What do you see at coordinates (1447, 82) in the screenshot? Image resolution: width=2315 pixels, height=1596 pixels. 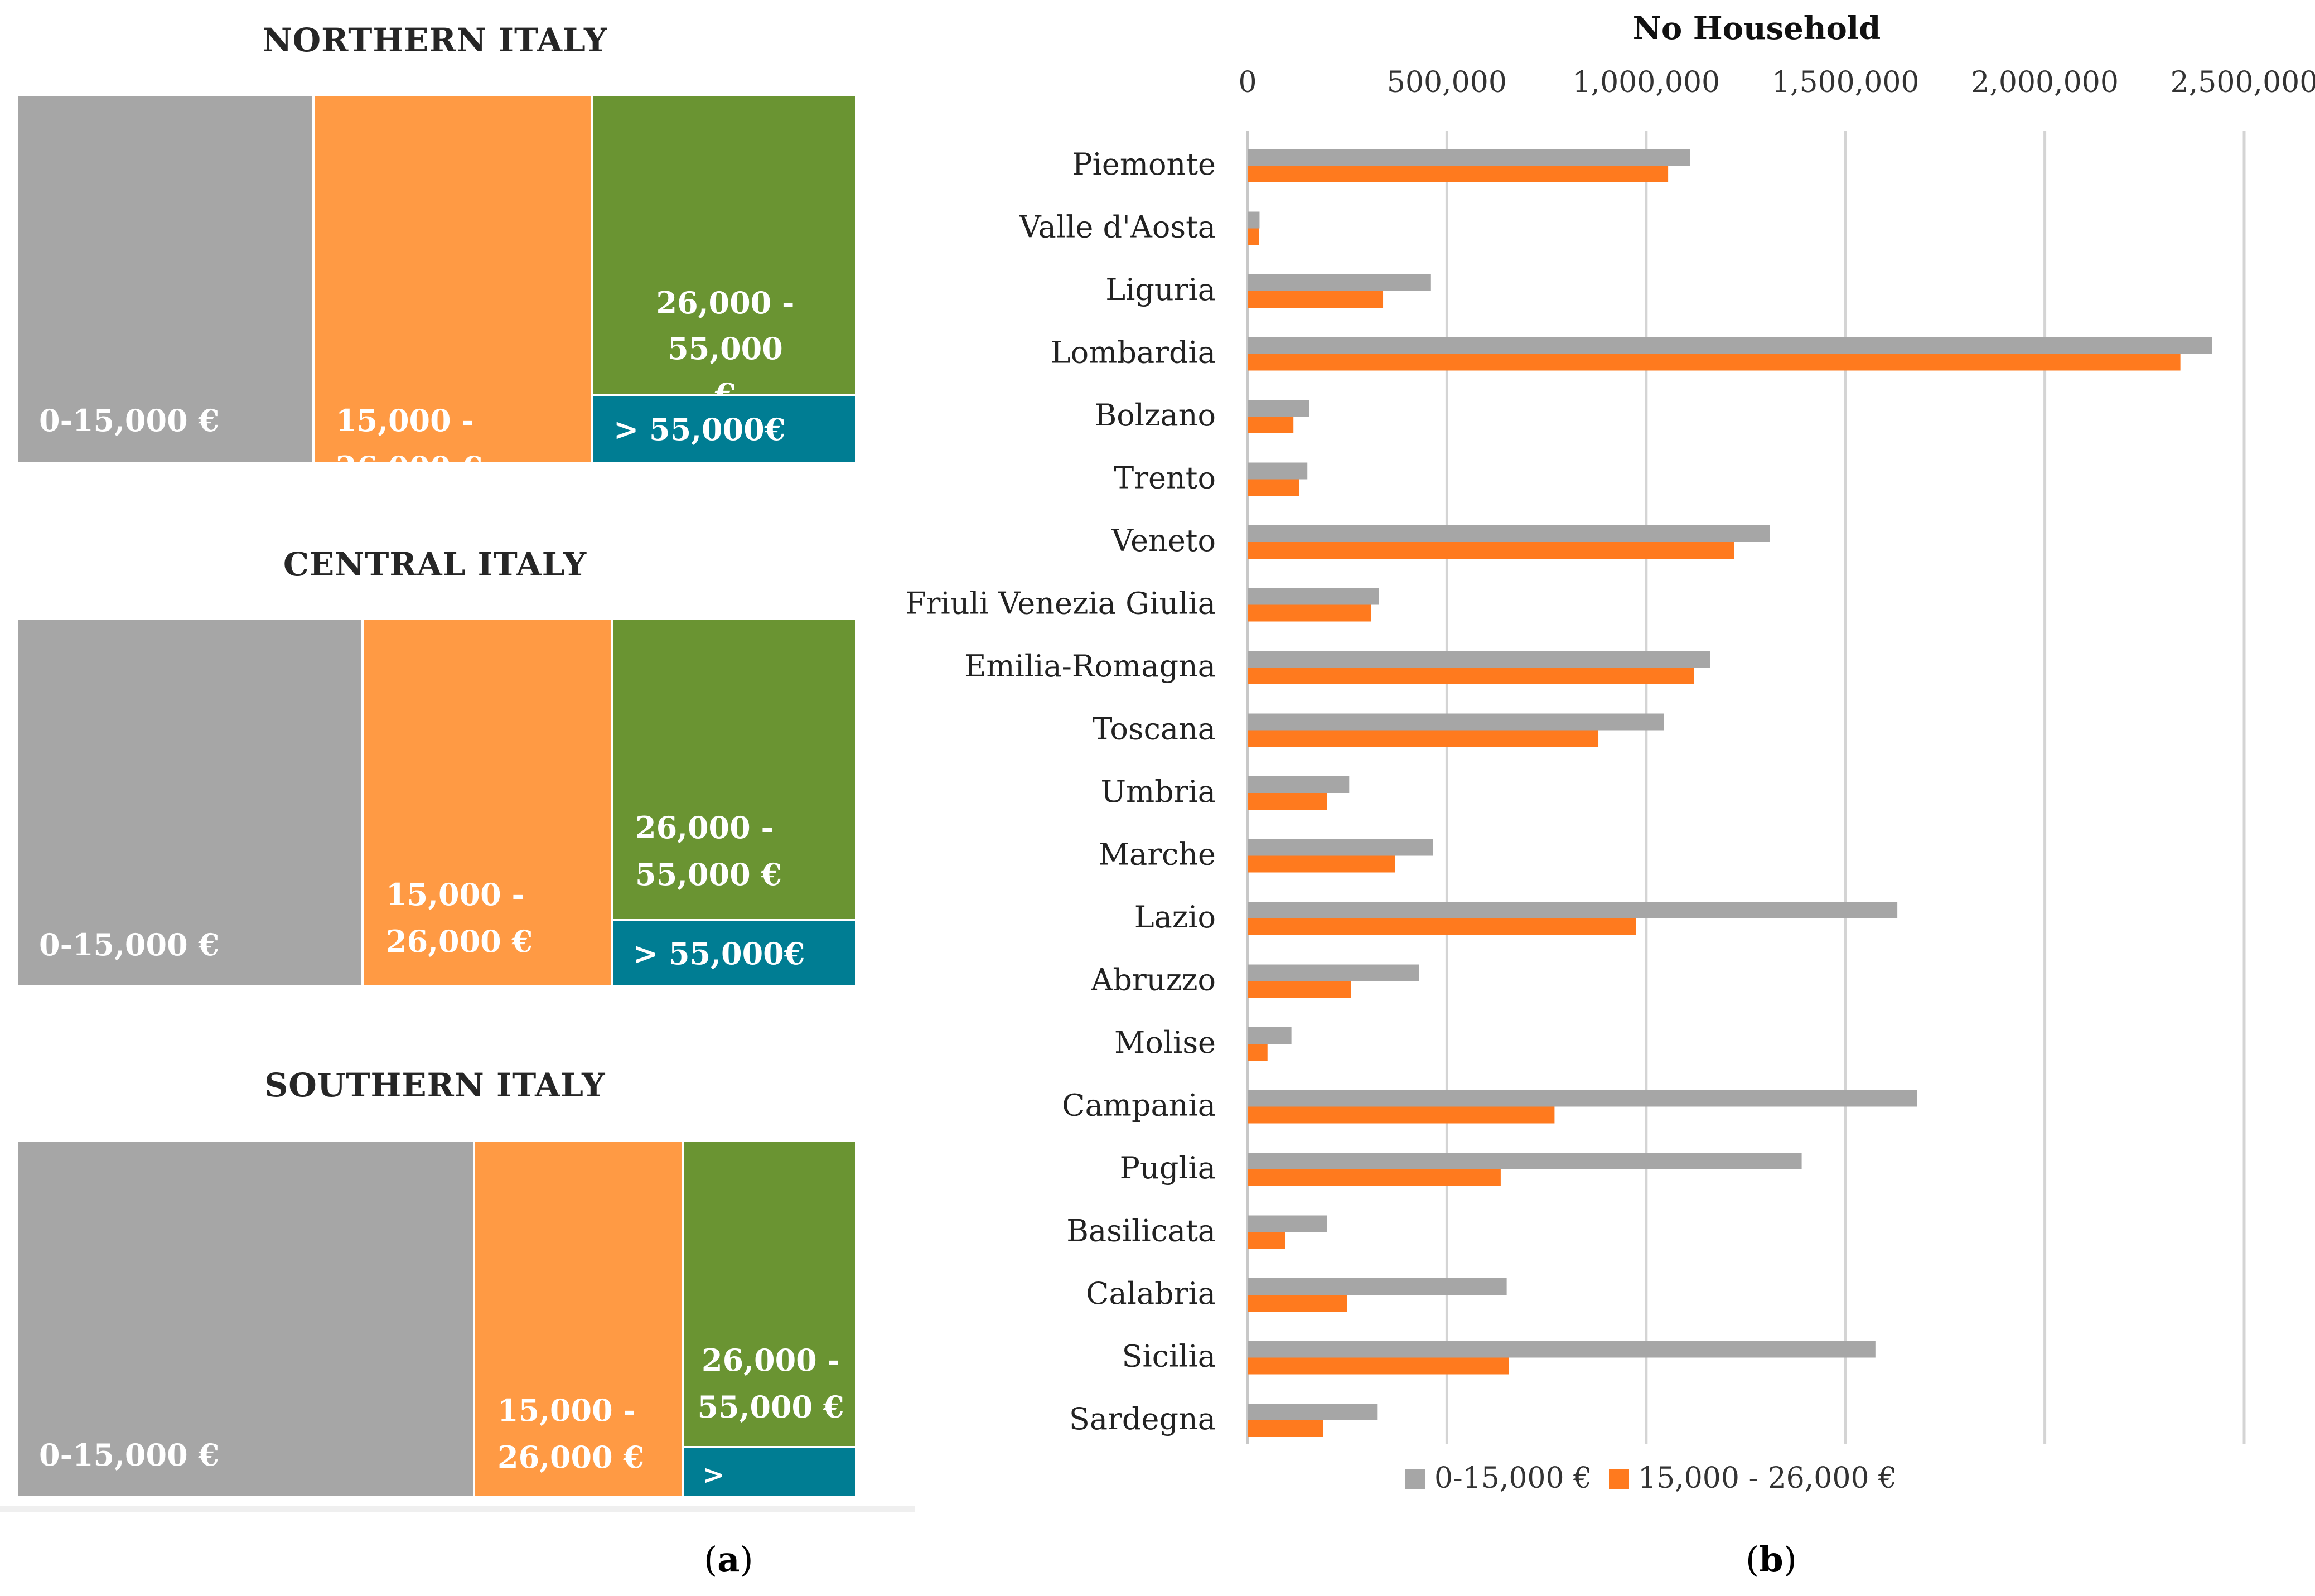 I see `x-tick-label: 500,000` at bounding box center [1447, 82].